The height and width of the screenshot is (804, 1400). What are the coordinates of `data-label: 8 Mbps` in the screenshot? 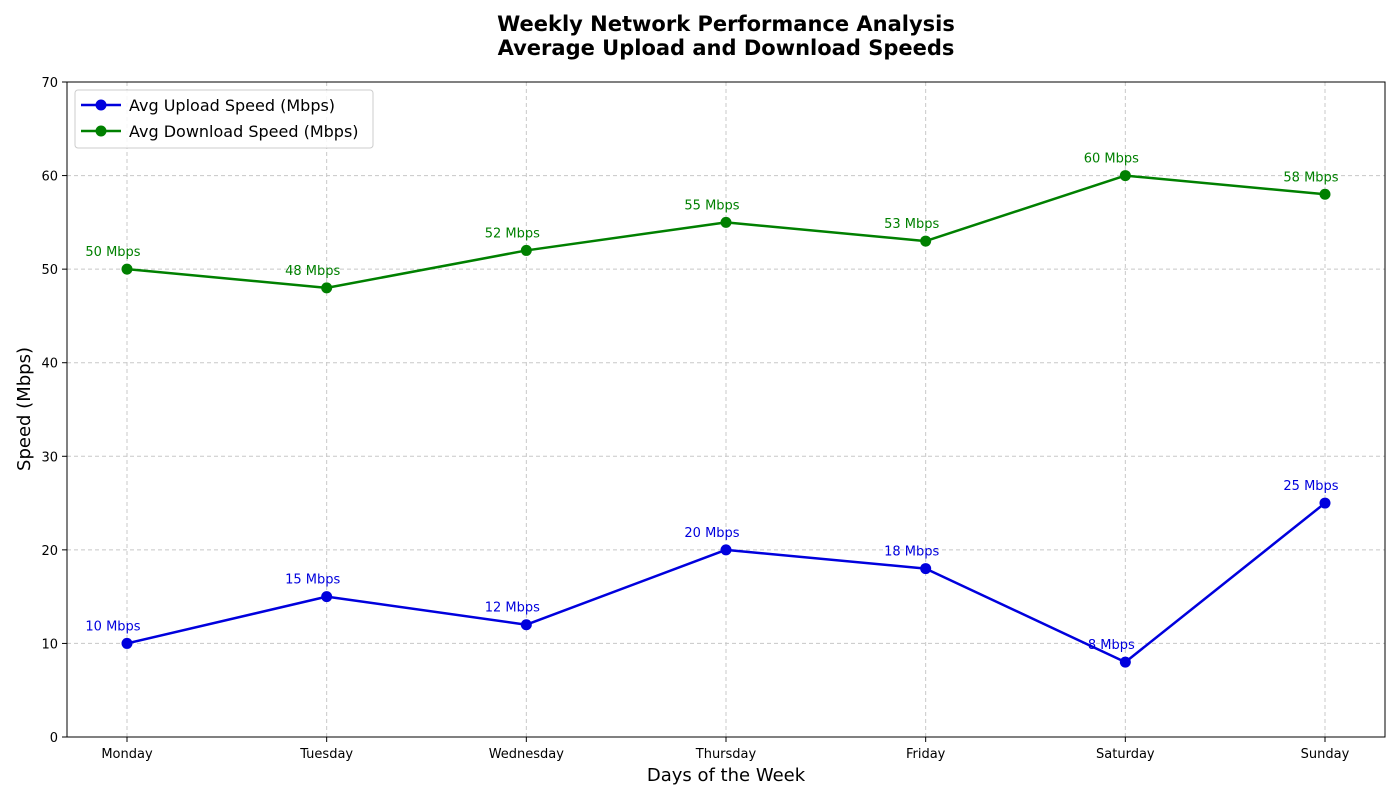 It's located at (1111, 645).